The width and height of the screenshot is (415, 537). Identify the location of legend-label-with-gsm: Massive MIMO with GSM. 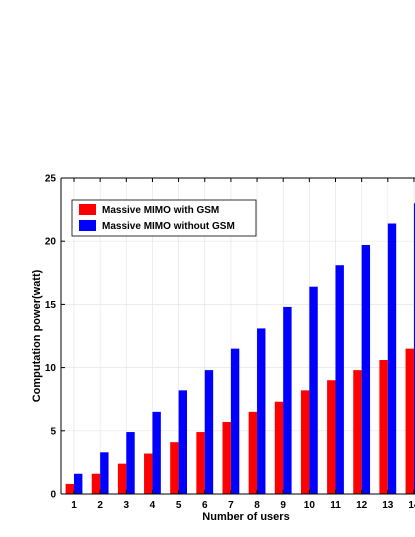
(160, 210).